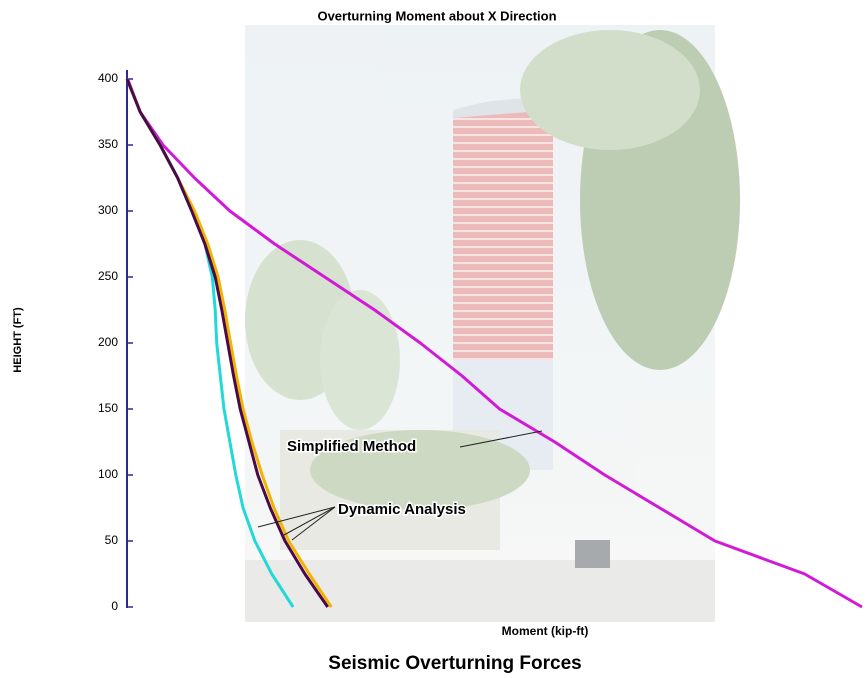 This screenshot has width=867, height=678. Describe the element at coordinates (108, 342) in the screenshot. I see `y-tick-label: 200` at that location.